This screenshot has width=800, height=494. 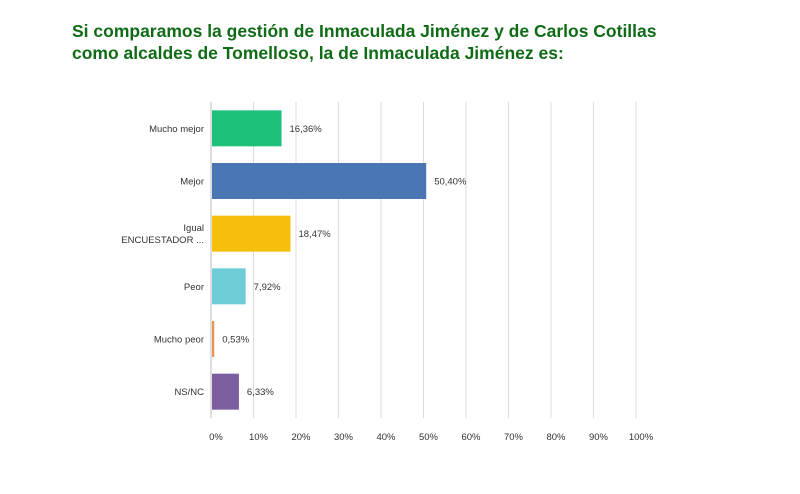 I want to click on x-tick-label: 10%, so click(x=259, y=437).